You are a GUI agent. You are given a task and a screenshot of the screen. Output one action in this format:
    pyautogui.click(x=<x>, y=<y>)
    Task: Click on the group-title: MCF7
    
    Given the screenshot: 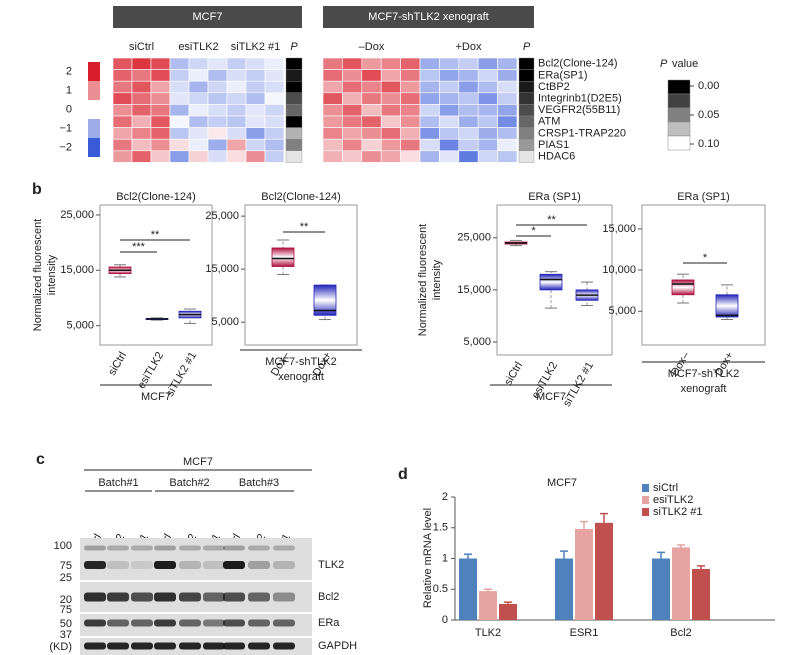 What is the action you would take?
    pyautogui.click(x=208, y=17)
    